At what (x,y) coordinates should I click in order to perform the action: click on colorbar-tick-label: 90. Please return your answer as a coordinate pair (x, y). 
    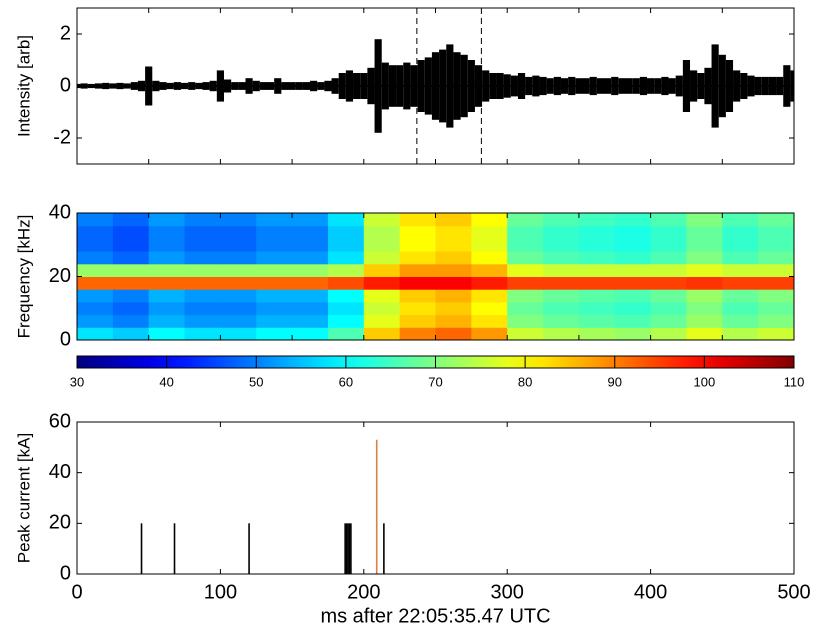
    Looking at the image, I should click on (615, 381).